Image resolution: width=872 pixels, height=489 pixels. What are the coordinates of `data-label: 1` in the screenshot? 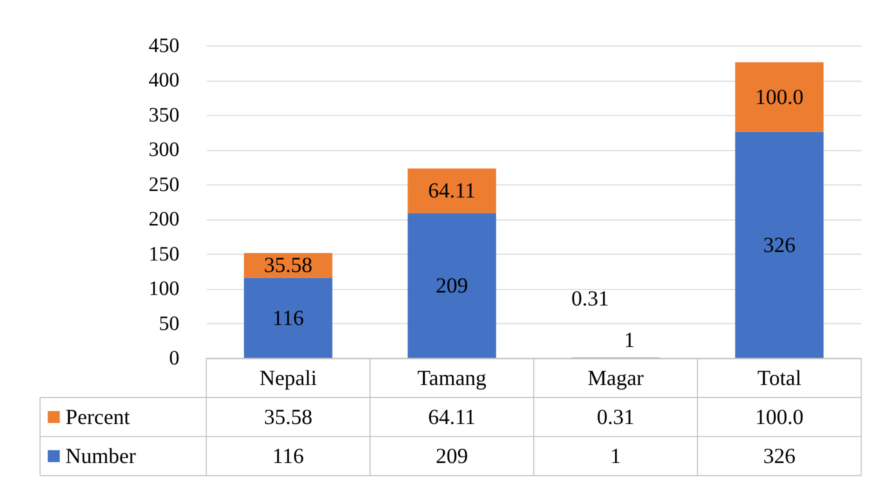 It's located at (616, 456).